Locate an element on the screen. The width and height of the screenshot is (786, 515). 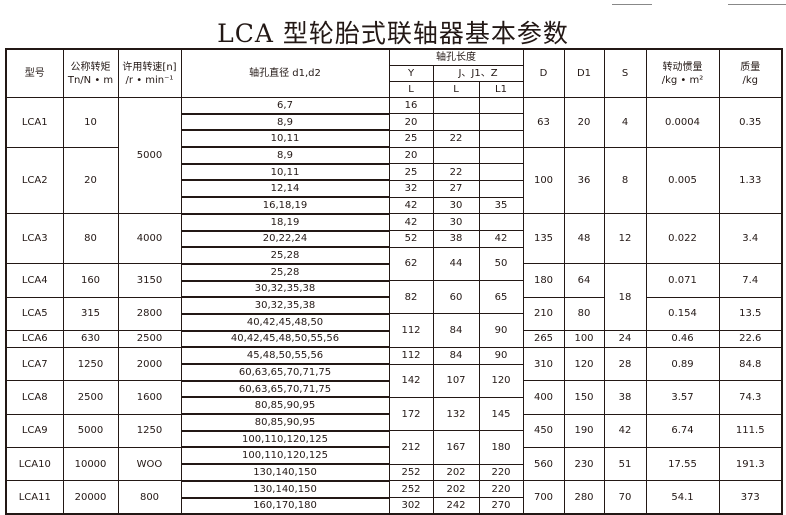
length-y-cell: 172 is located at coordinates (411, 414).